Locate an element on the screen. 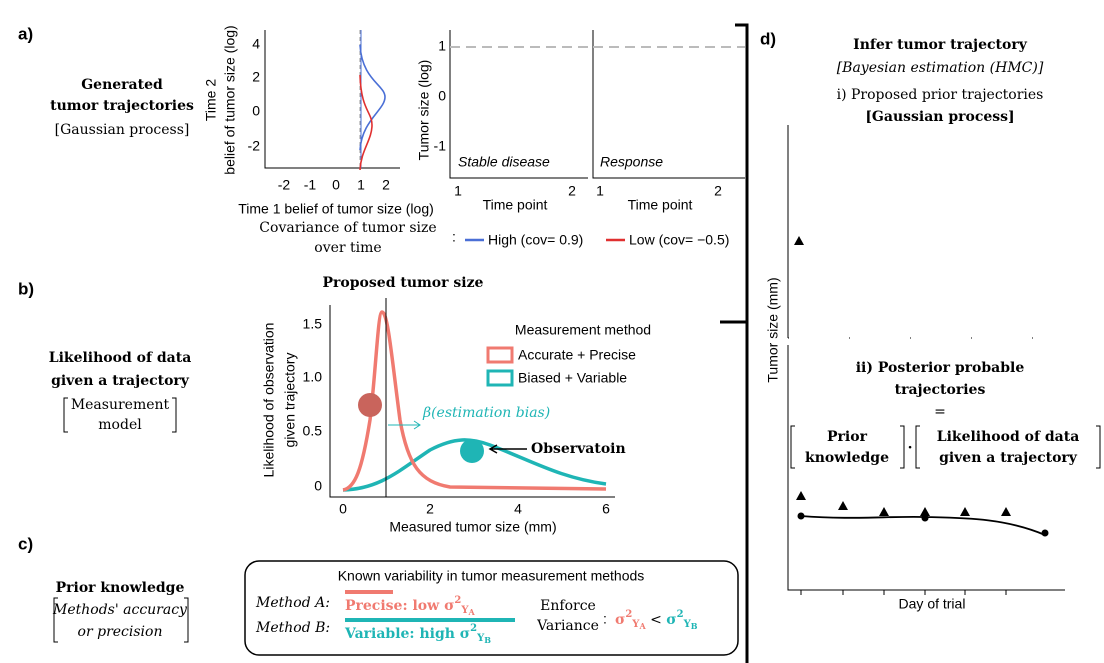 This screenshot has height=663, width=1104. panel-note: Methods' accuracy is located at coordinates (120, 610).